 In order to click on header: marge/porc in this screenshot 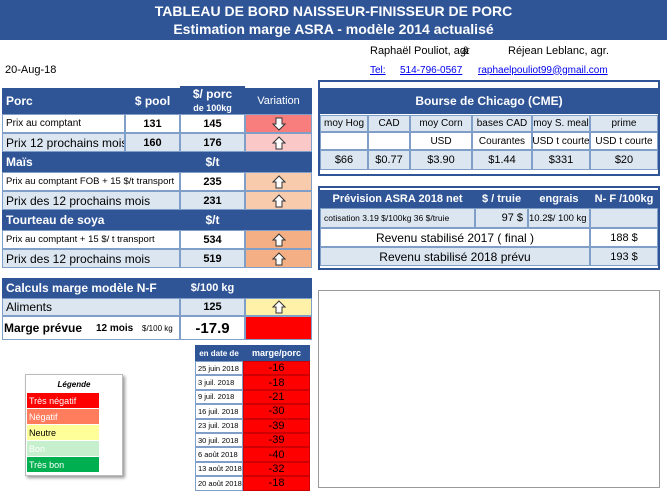, I will do `click(276, 353)`.